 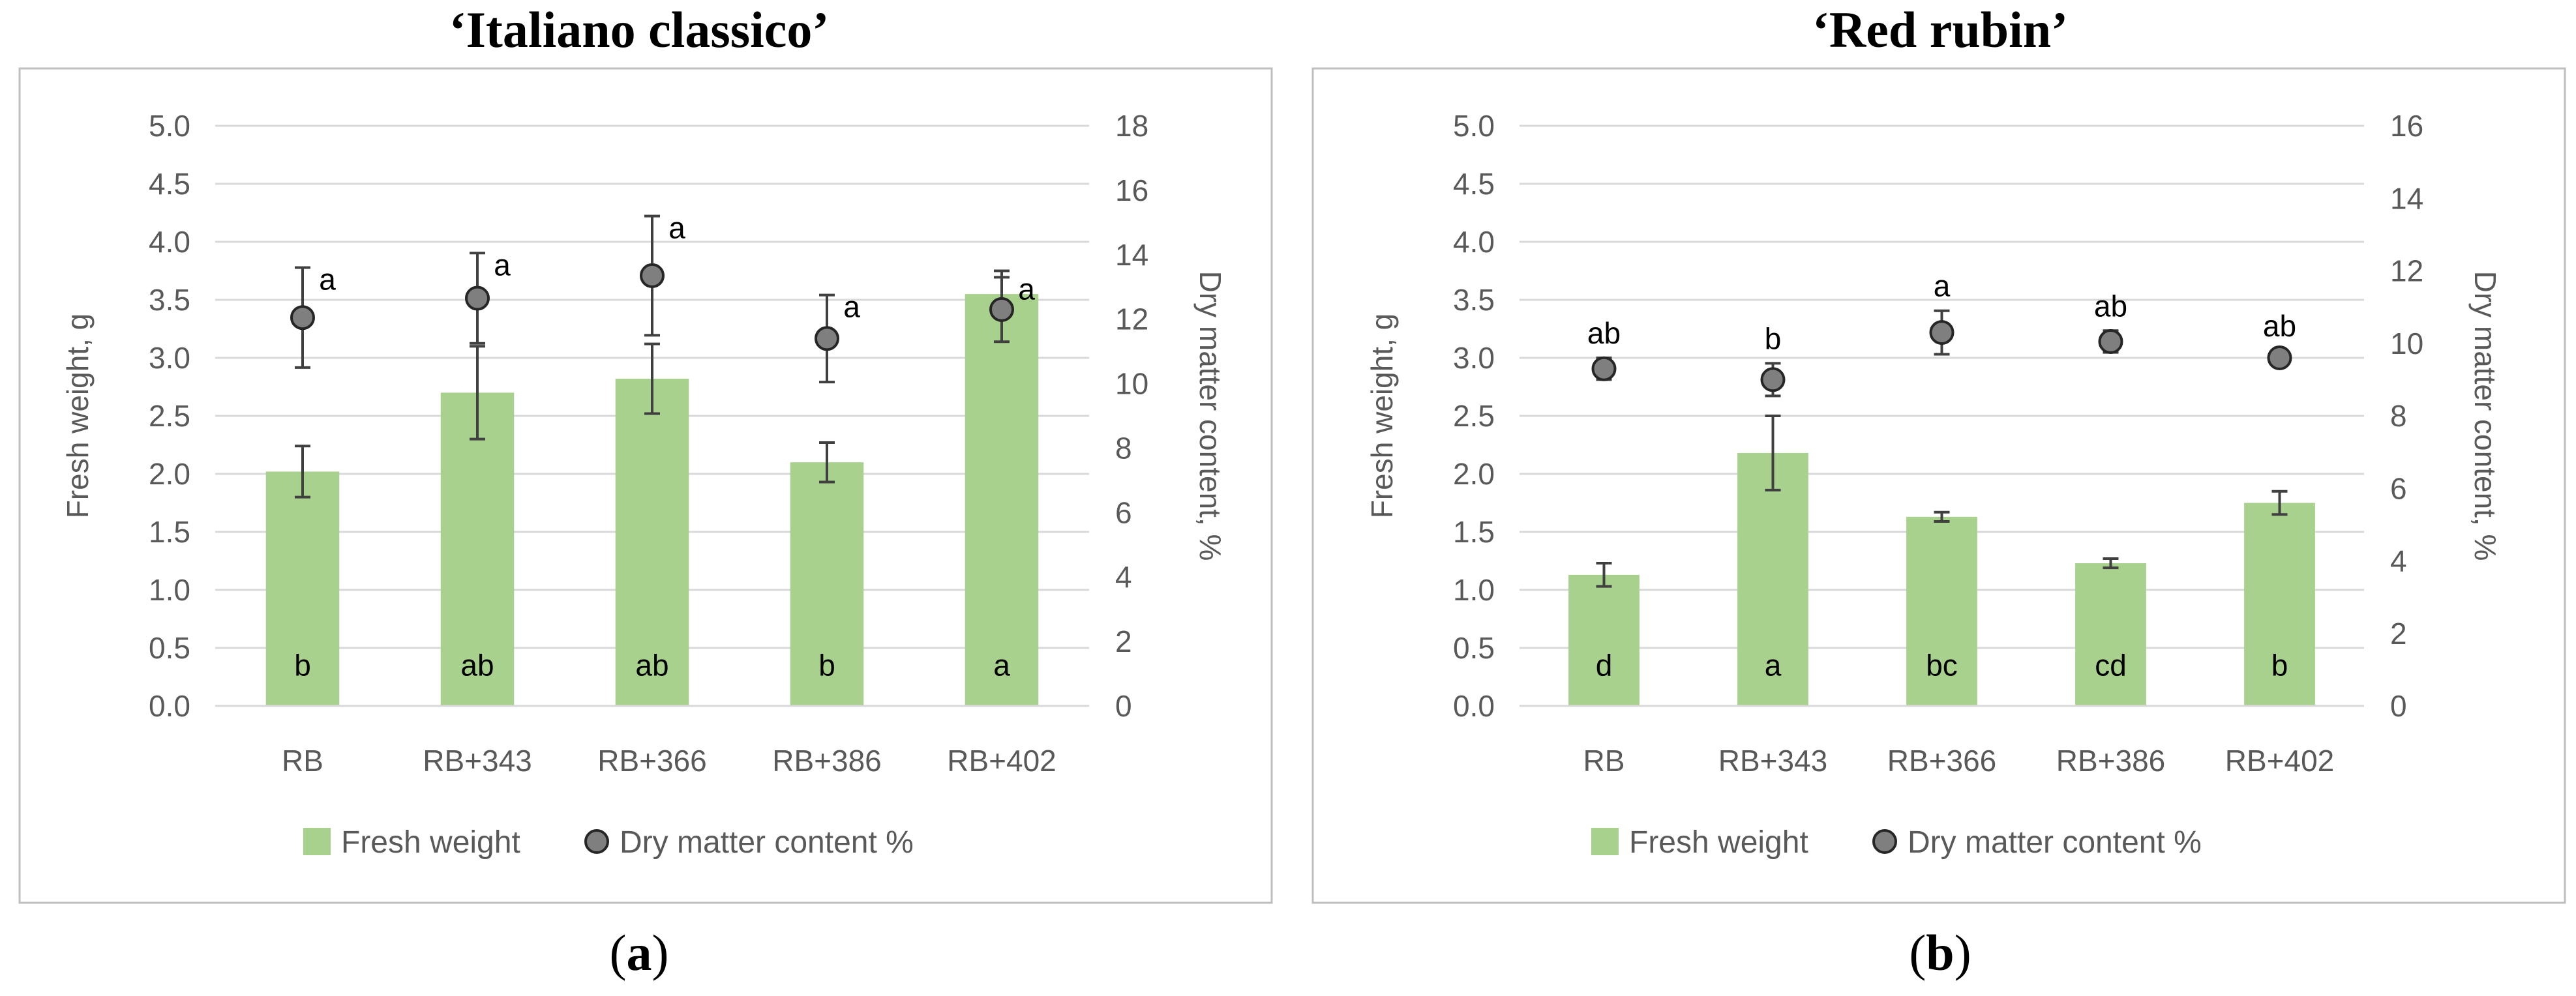 I want to click on y-axis-label: Fresh weight, g, so click(x=78, y=416).